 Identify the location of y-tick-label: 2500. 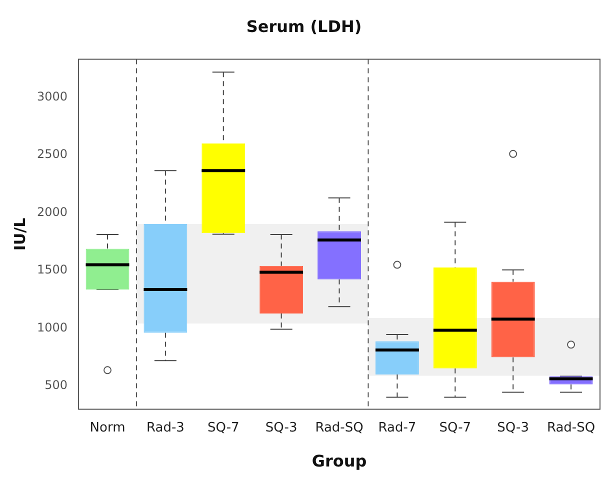
(52, 154).